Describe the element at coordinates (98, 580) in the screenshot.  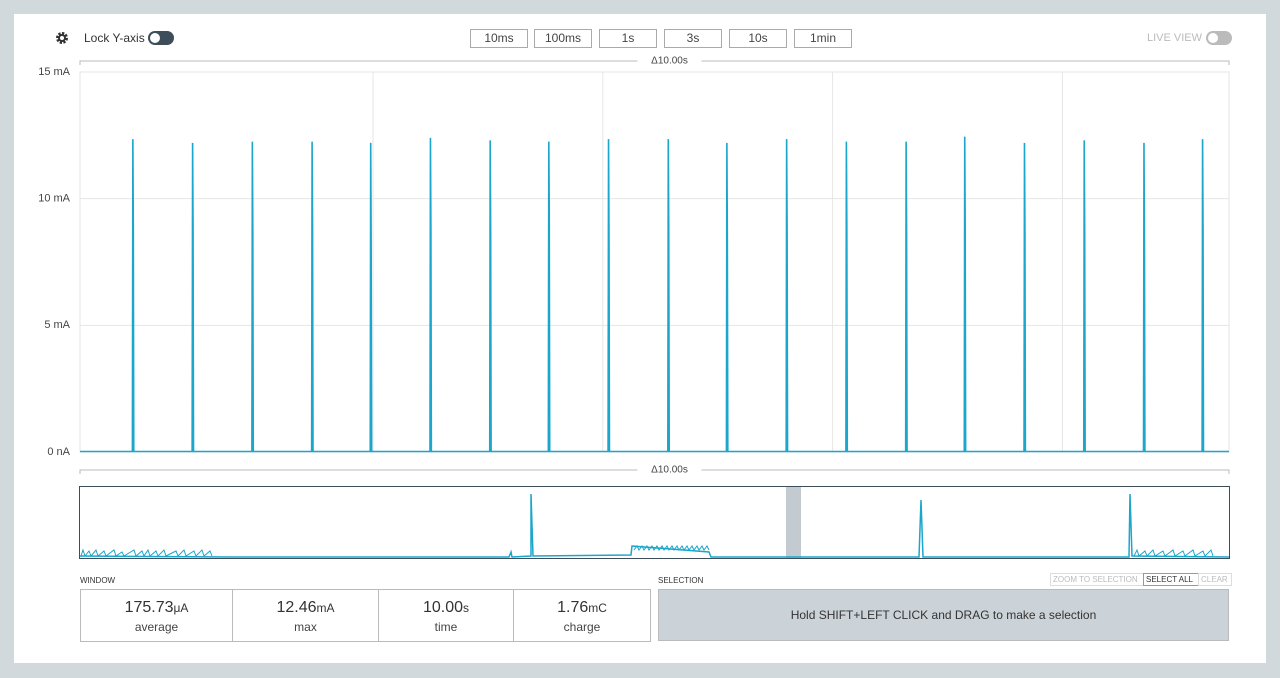
I see `window-title: WINDOW` at that location.